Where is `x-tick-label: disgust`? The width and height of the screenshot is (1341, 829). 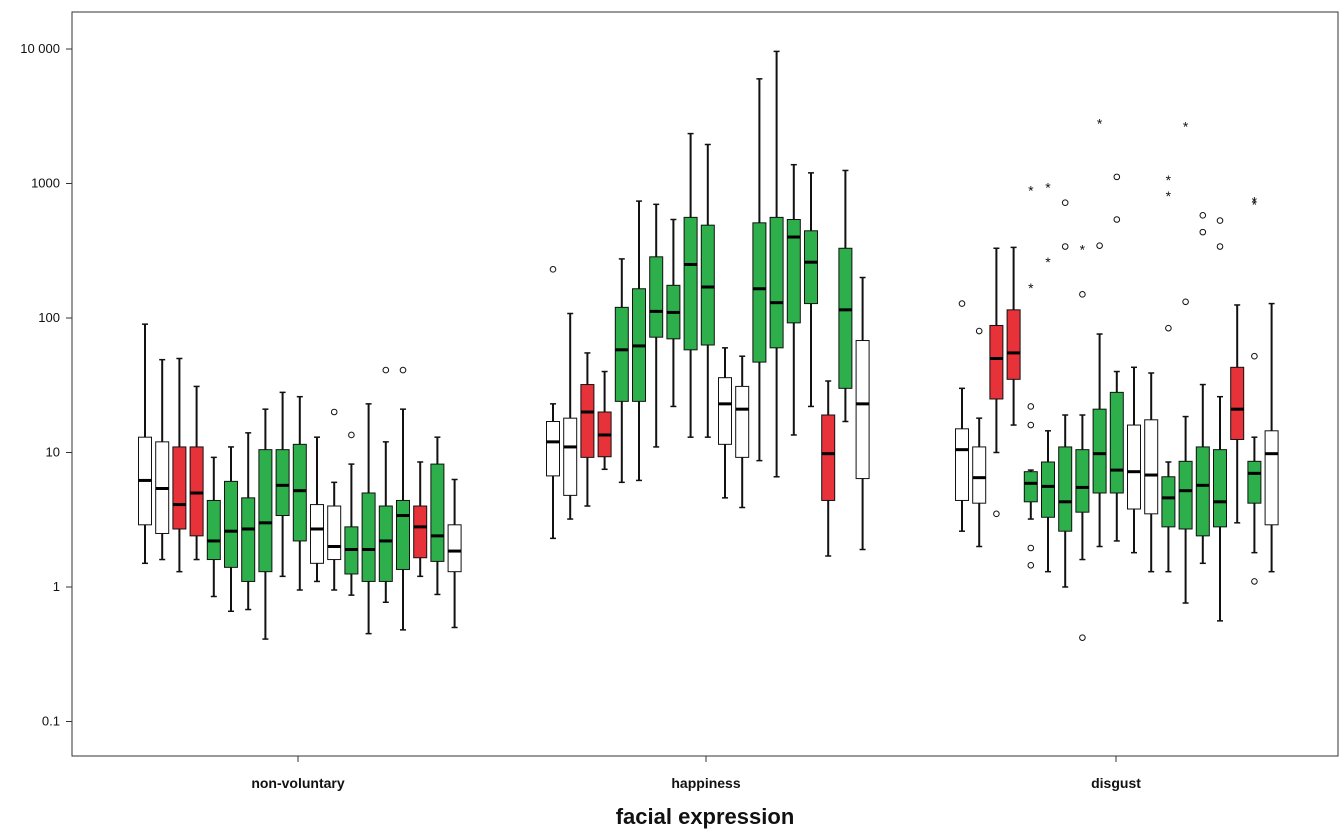
x-tick-label: disgust is located at coordinates (1116, 783).